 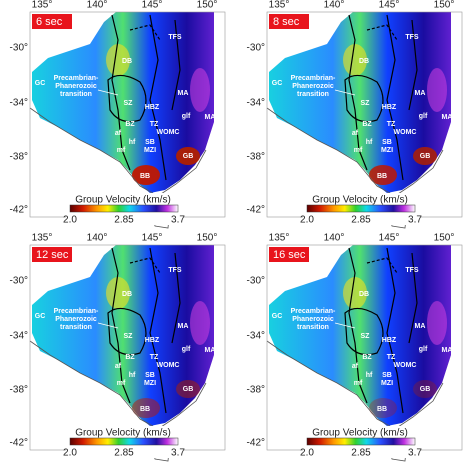 I want to click on pointer, so click(x=108, y=92).